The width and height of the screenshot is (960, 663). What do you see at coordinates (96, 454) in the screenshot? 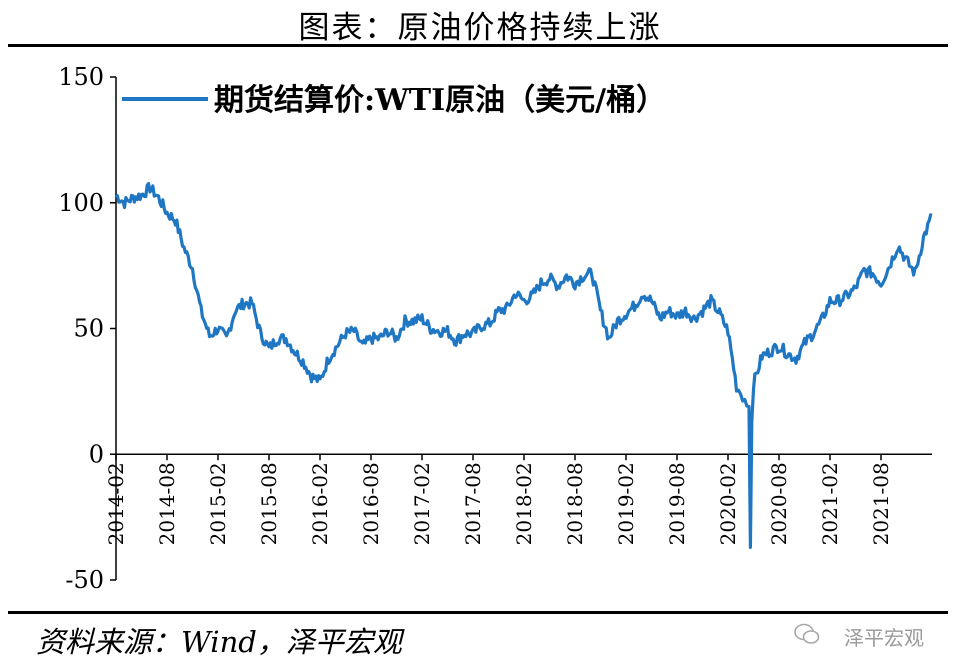
I see `y-tick-label: 0` at bounding box center [96, 454].